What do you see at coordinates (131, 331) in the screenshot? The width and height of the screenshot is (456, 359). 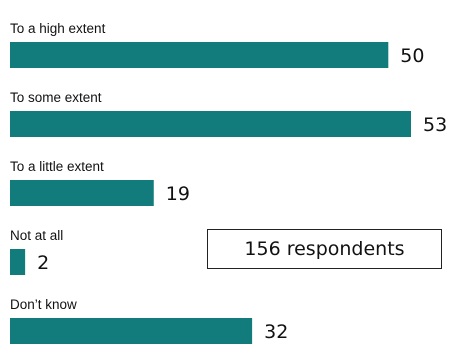 I see `bar-don-t-know` at bounding box center [131, 331].